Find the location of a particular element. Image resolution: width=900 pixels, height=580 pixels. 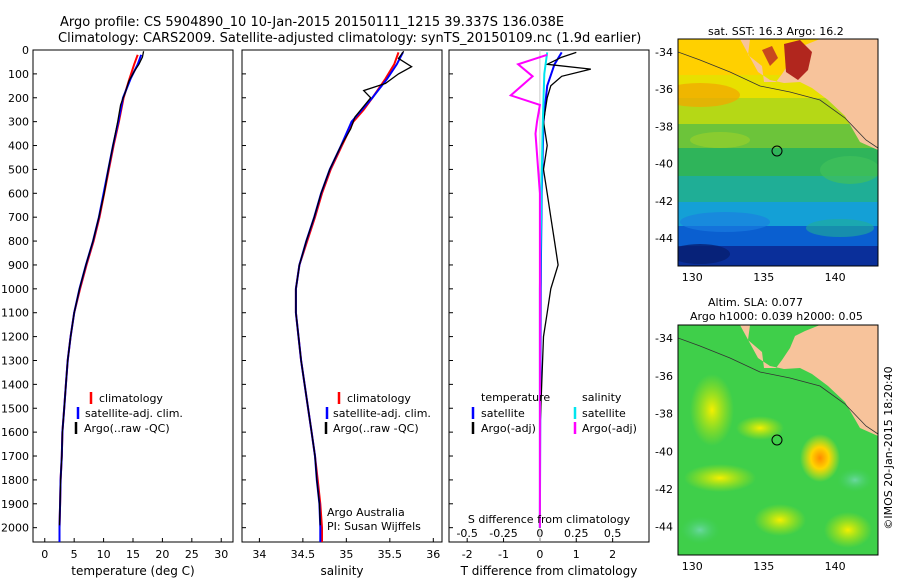

pi-text: PI: Susan Wijffels is located at coordinates (374, 526).